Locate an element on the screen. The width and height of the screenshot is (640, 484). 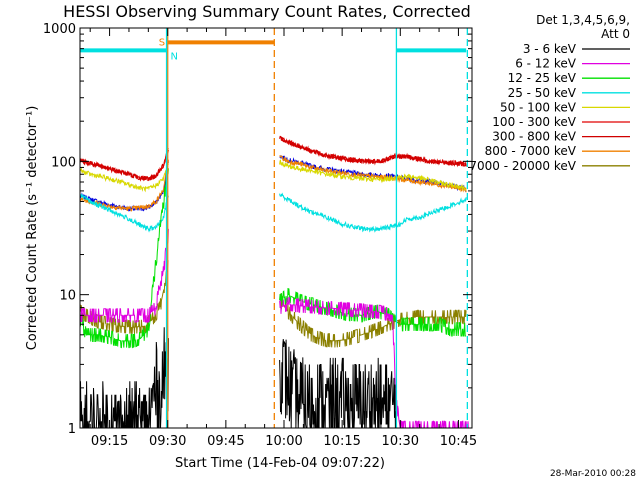
y-tick-label-3: 1000 is located at coordinates (59, 29).